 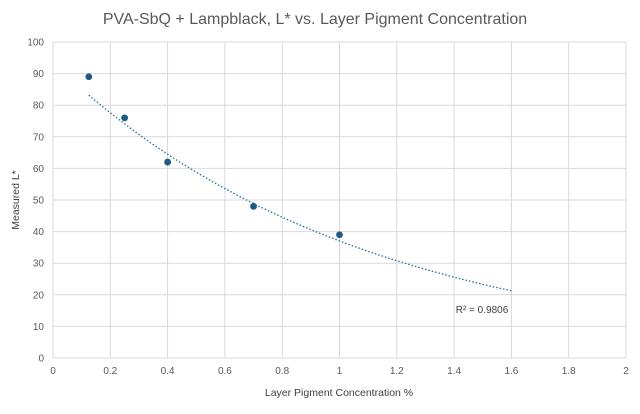 I want to click on x-tick-label: 0.4, so click(x=168, y=371).